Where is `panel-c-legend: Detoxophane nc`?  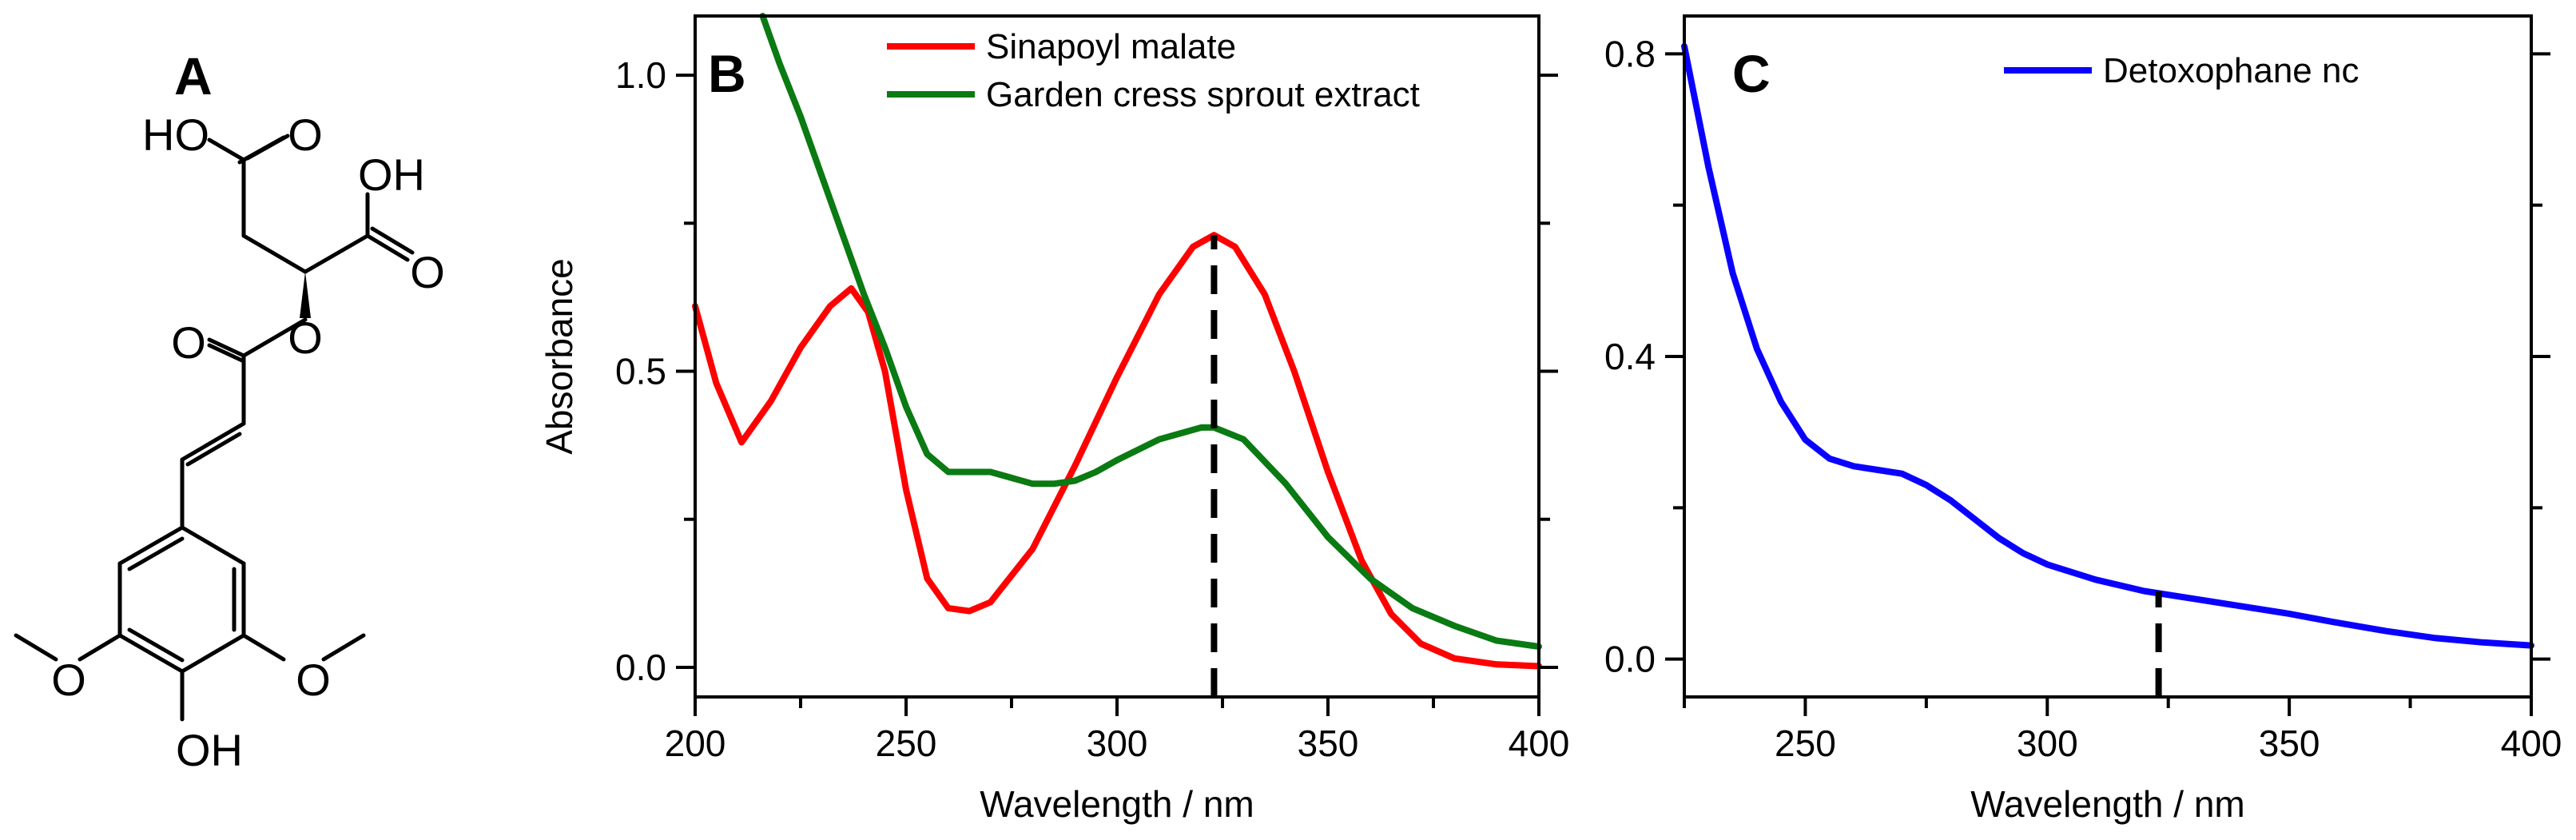
panel-c-legend: Detoxophane nc is located at coordinates (2181, 70).